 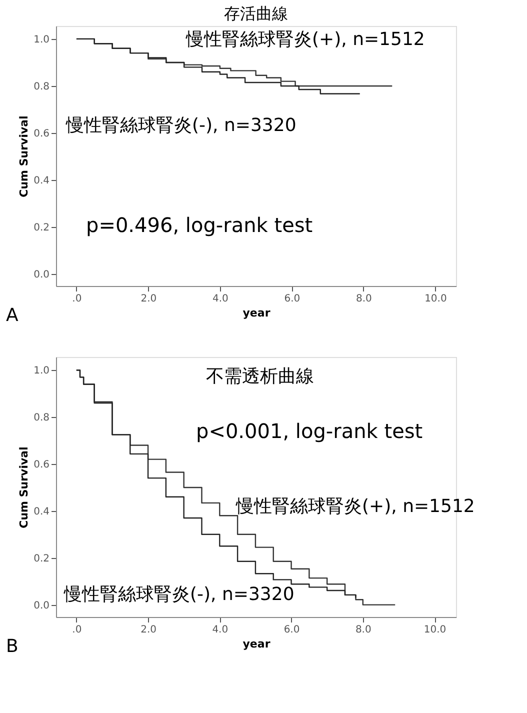 I want to click on annotation: 不需透析曲線, so click(x=260, y=376).